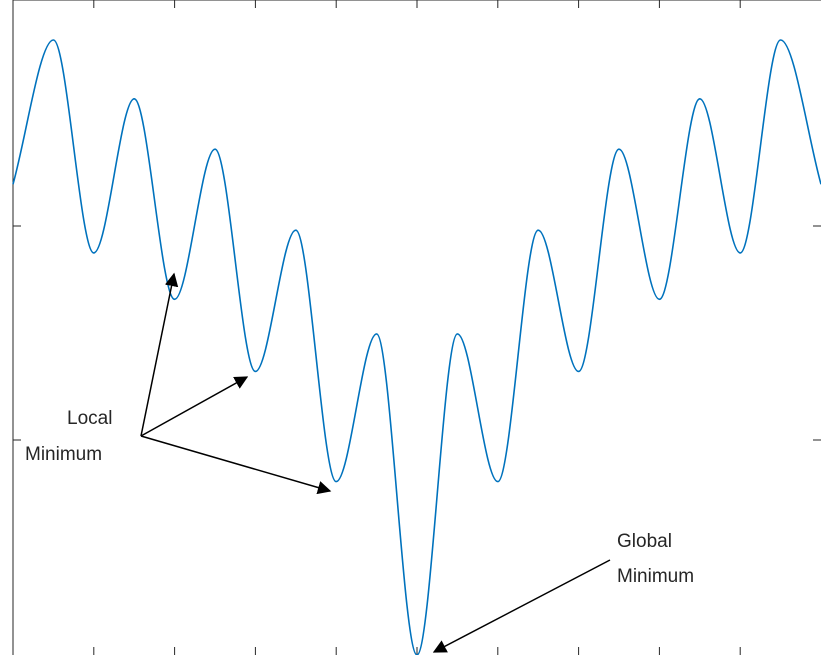 The image size is (821, 655). I want to click on global-minimum-arrow, so click(521, 606).